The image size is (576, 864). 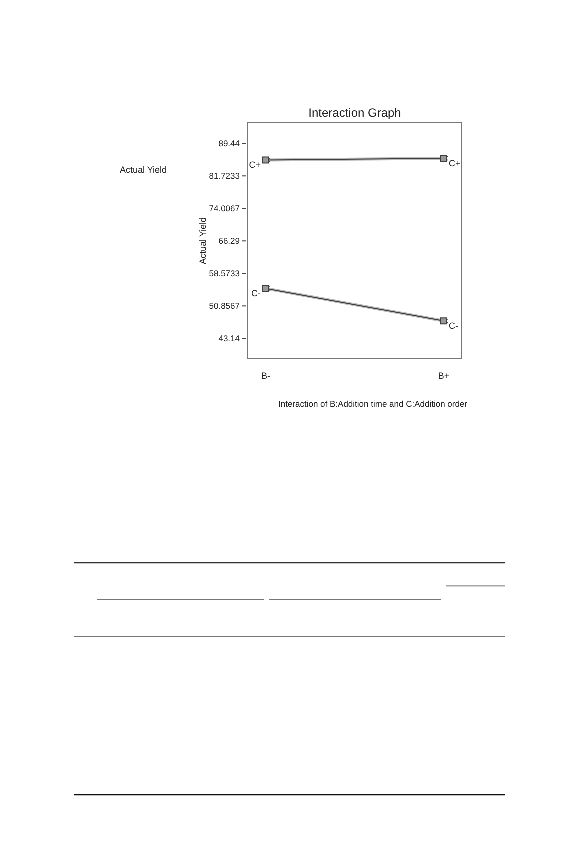 What do you see at coordinates (144, 170) in the screenshot?
I see `text: Actual Yield` at bounding box center [144, 170].